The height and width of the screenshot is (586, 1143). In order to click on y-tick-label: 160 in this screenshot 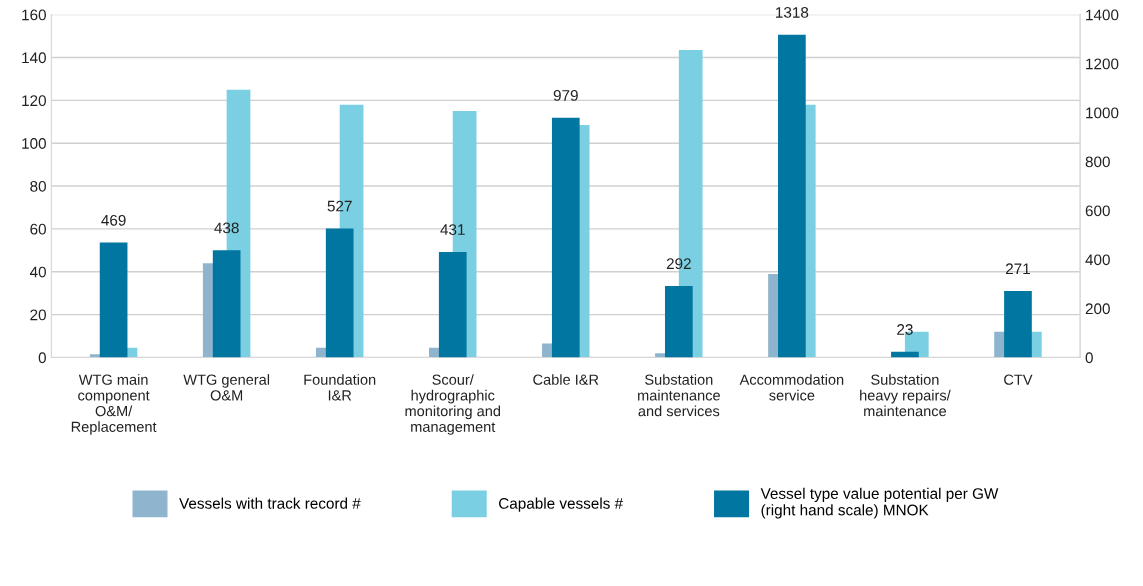, I will do `click(34, 15)`.